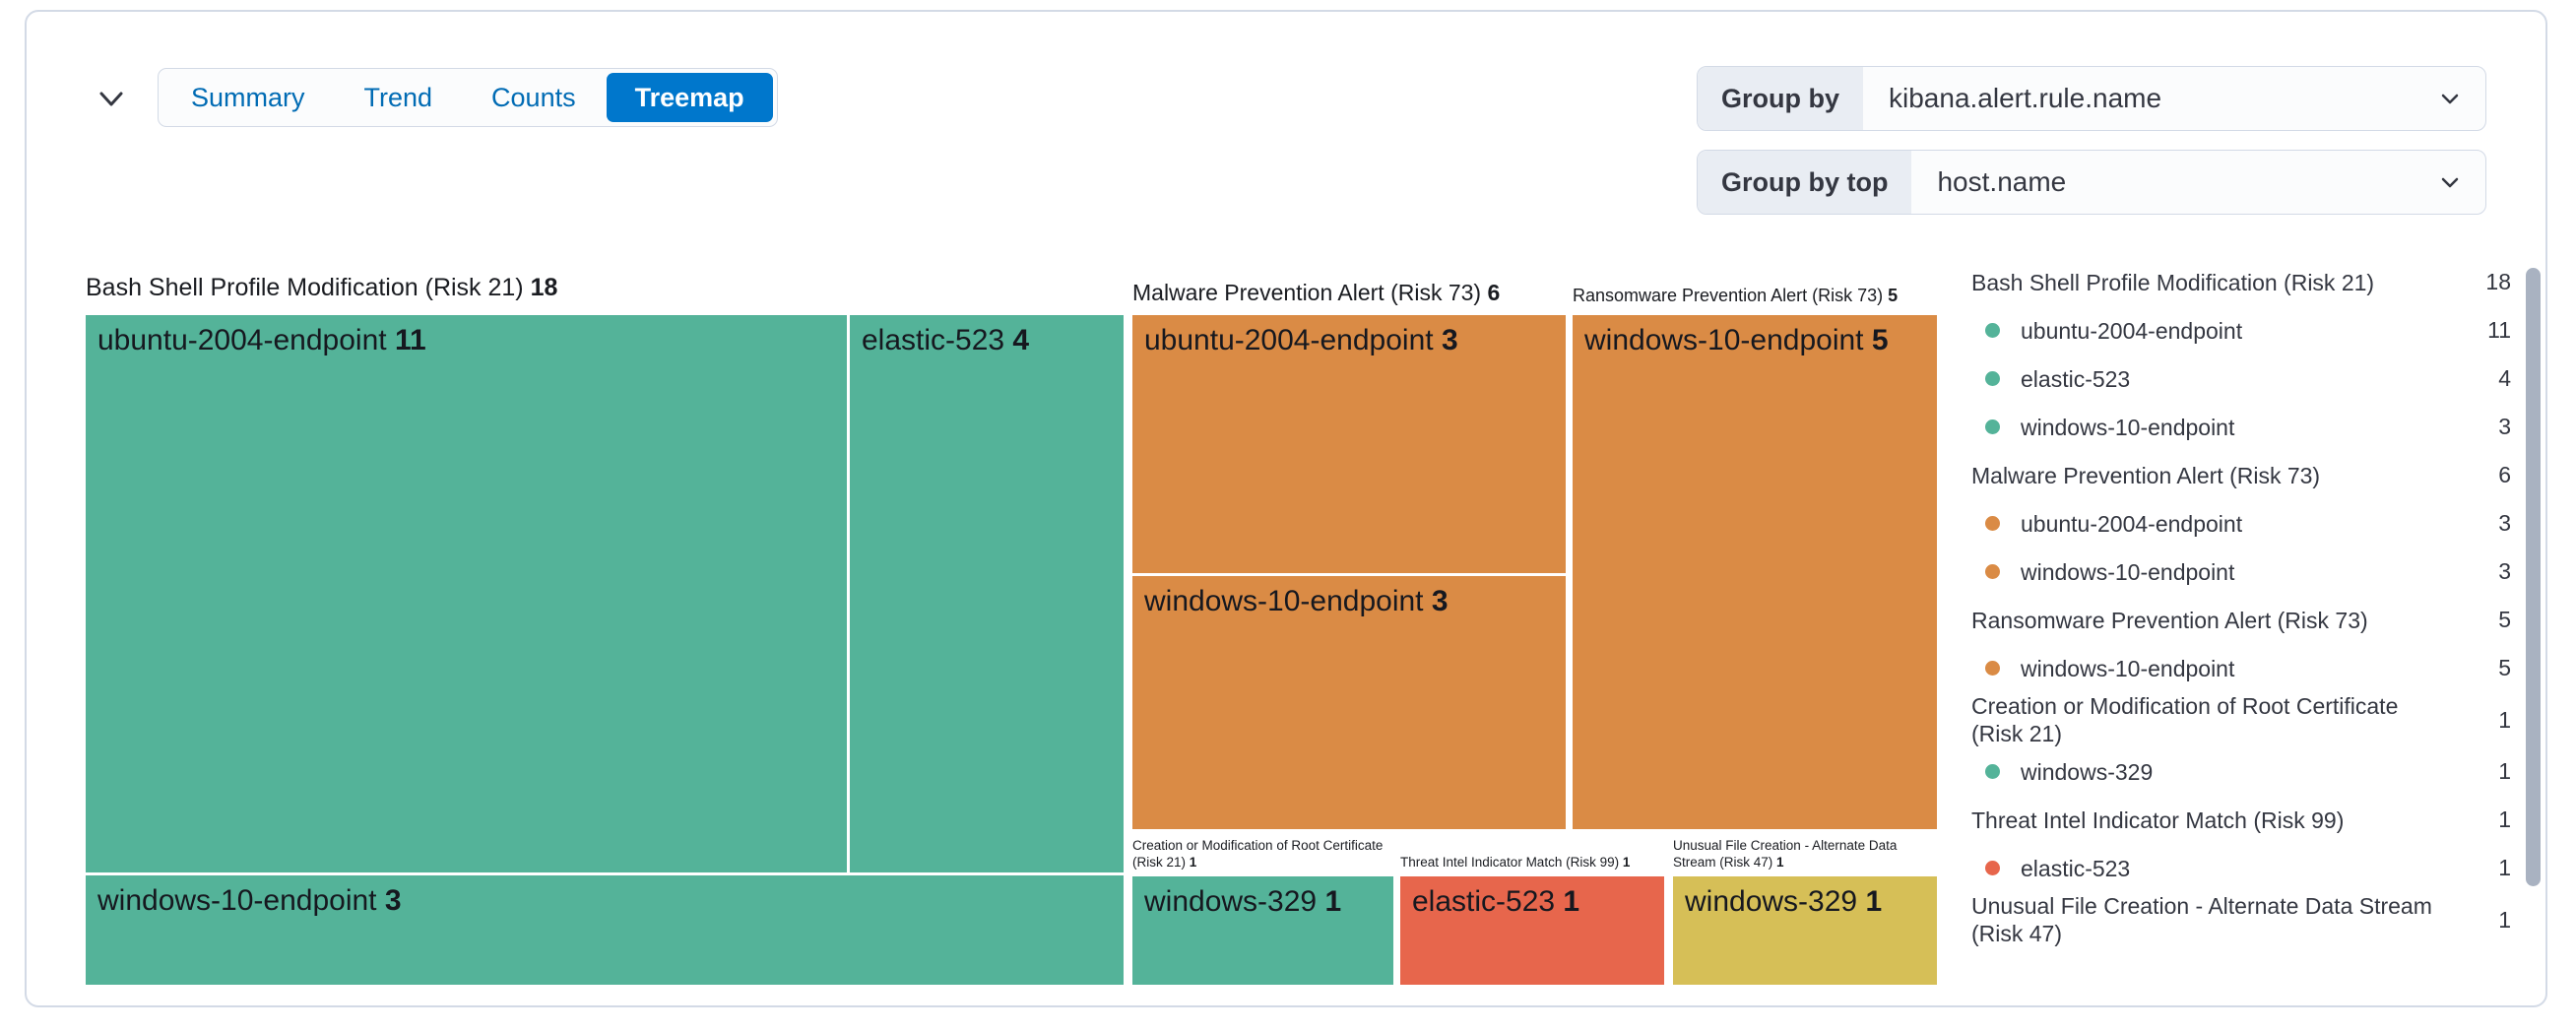 The height and width of the screenshot is (1032, 2576). Describe the element at coordinates (2091, 182) in the screenshot. I see `group-by-top-select: Group by top host.name` at that location.